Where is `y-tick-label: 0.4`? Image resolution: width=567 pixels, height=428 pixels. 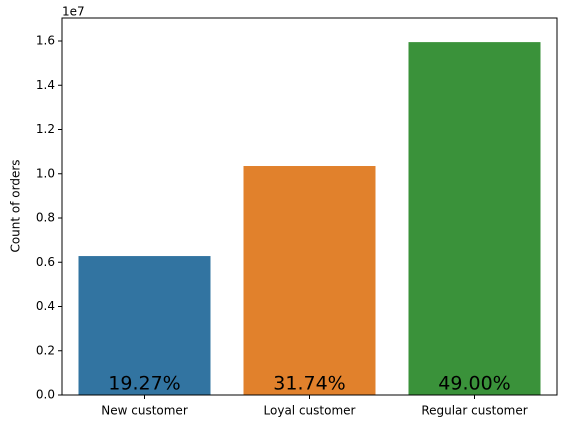 y-tick-label: 0.4 is located at coordinates (45, 306).